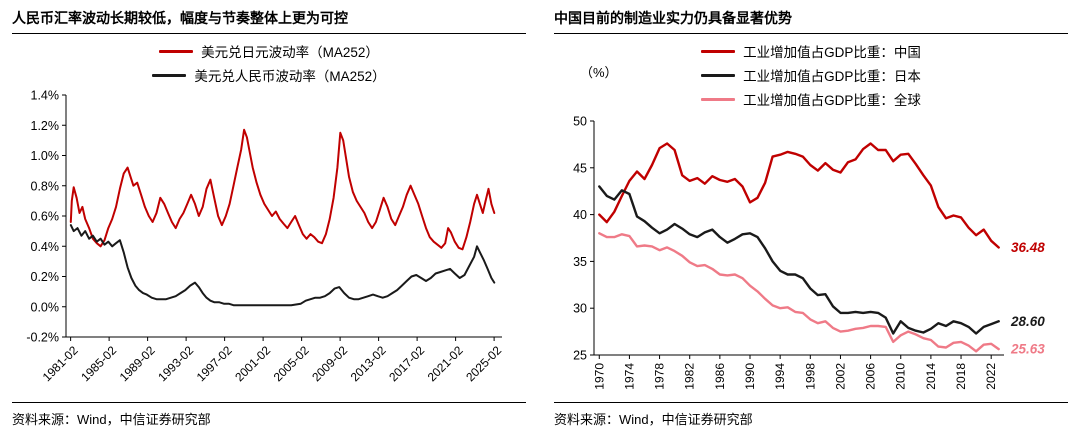 The height and width of the screenshot is (440, 1080). What do you see at coordinates (175, 363) in the screenshot?
I see `svg-text: 1993-02` at bounding box center [175, 363].